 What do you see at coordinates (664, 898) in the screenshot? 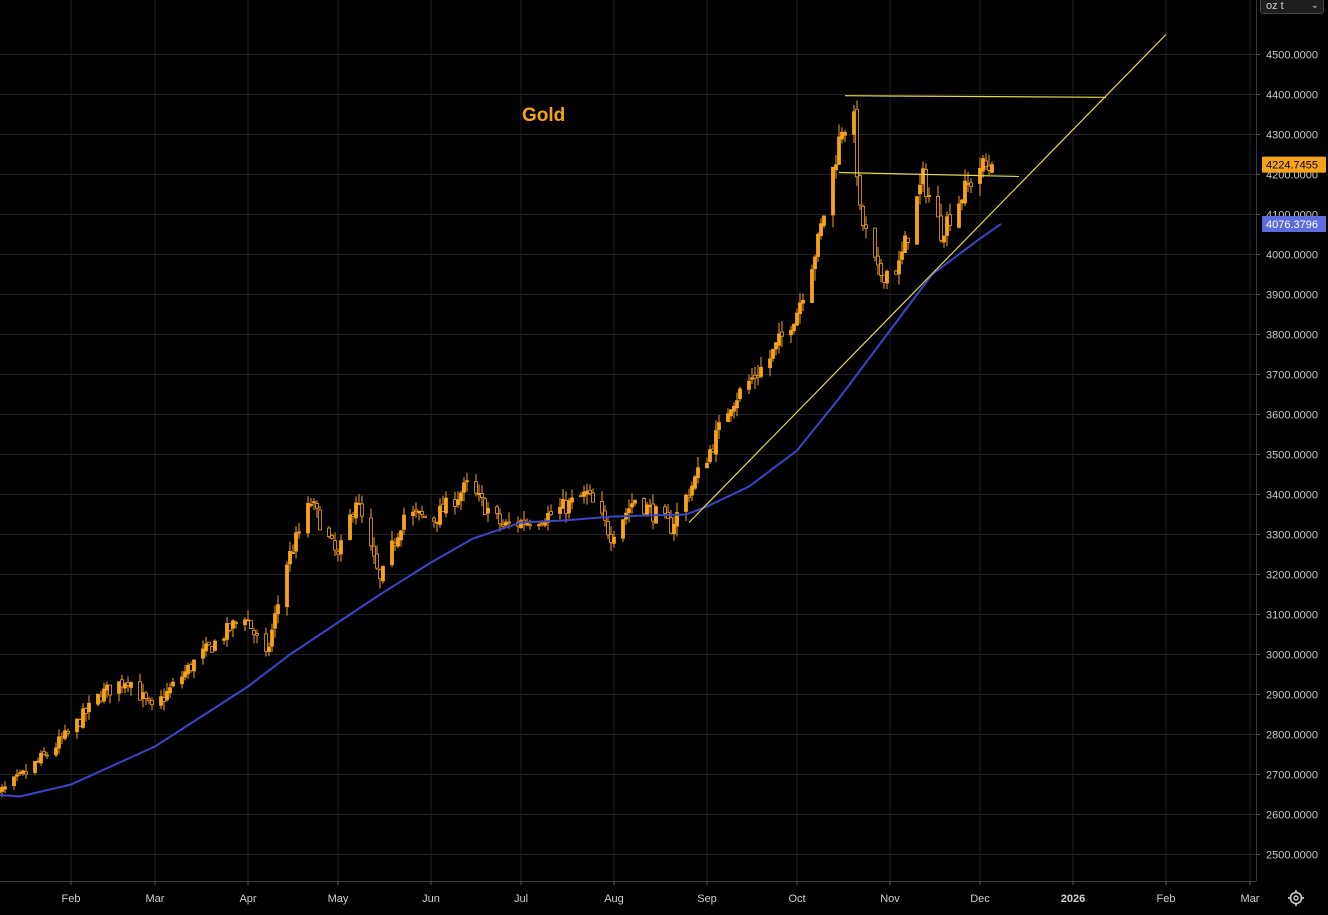
I see `x-axis-panel` at bounding box center [664, 898].